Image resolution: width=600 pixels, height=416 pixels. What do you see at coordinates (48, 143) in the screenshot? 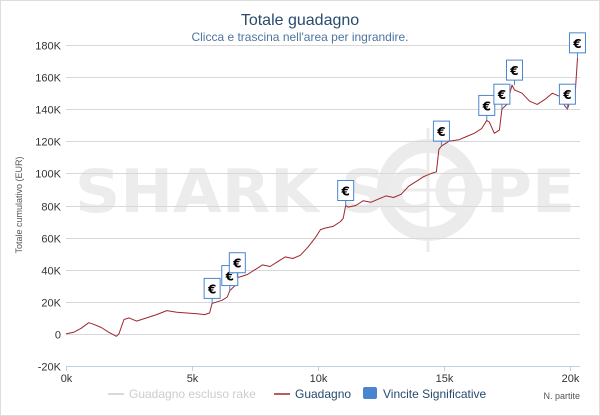
I see `y-tick-label: 120K` at bounding box center [48, 143].